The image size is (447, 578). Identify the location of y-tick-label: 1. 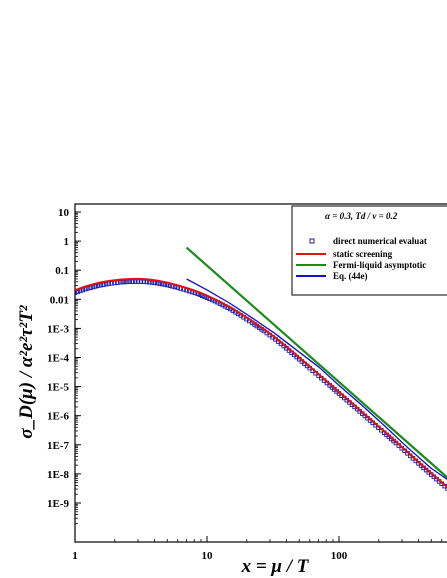
(67, 242).